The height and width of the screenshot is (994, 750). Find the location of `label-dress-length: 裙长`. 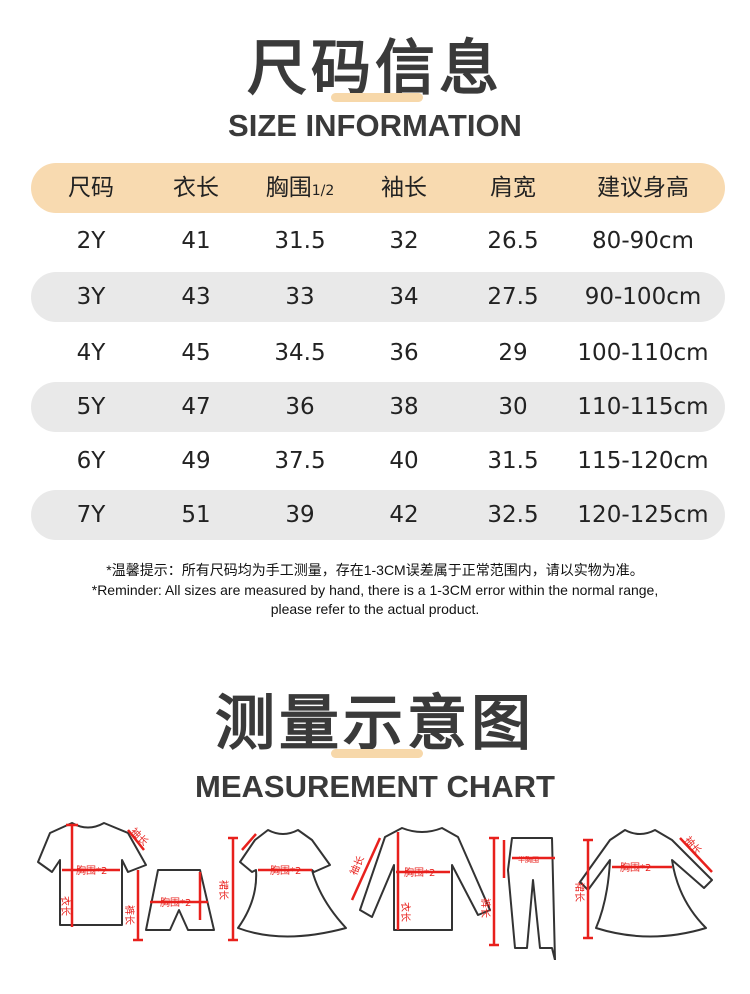

label-dress-length: 裙长 is located at coordinates (223, 890).